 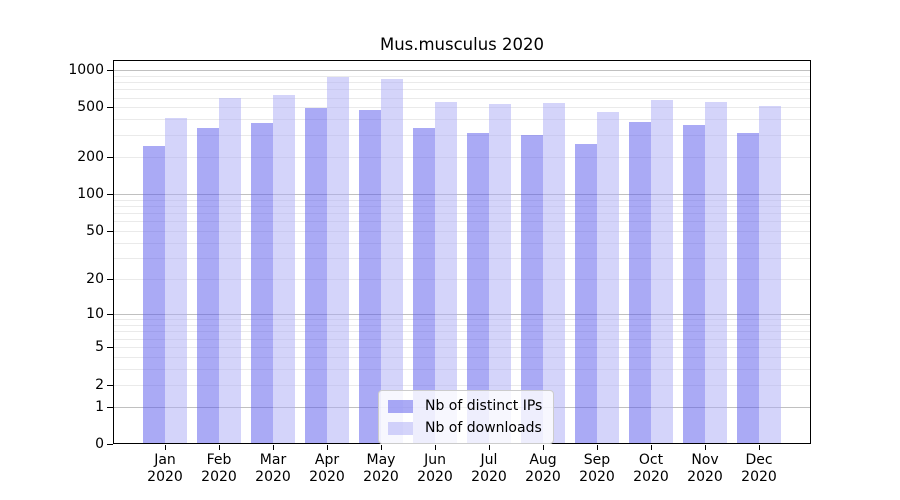 I want to click on legend-item: Nb of distinct IPs, so click(x=465, y=406).